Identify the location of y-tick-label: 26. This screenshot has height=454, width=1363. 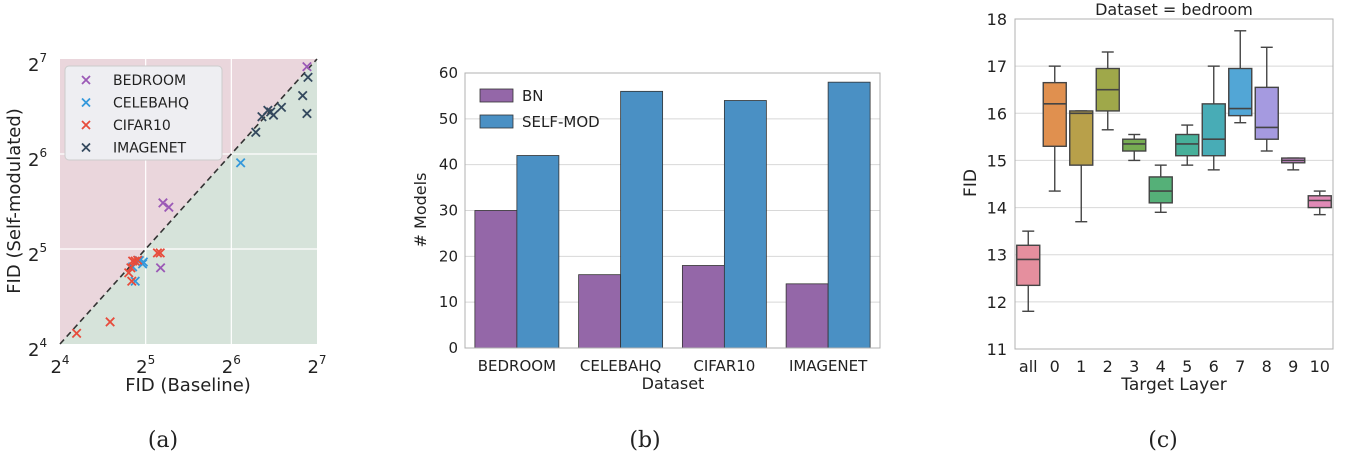
(37, 158).